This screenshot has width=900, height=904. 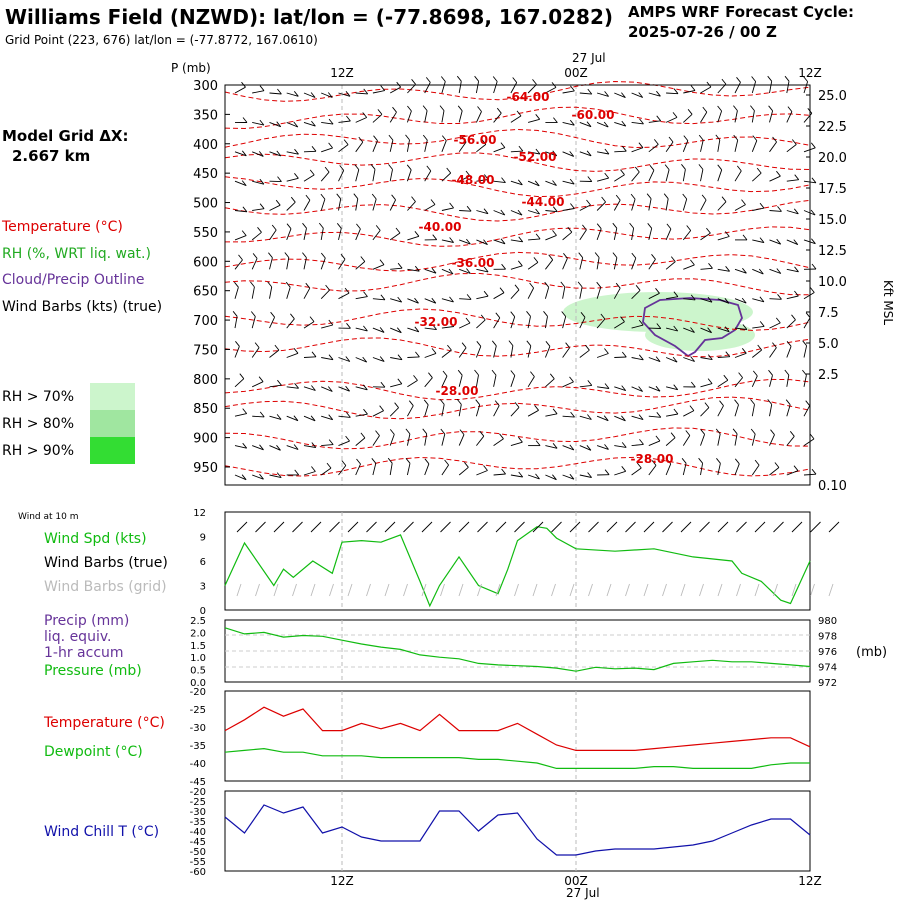 What do you see at coordinates (832, 251) in the screenshot?
I see `height-tick-label: 12.5` at bounding box center [832, 251].